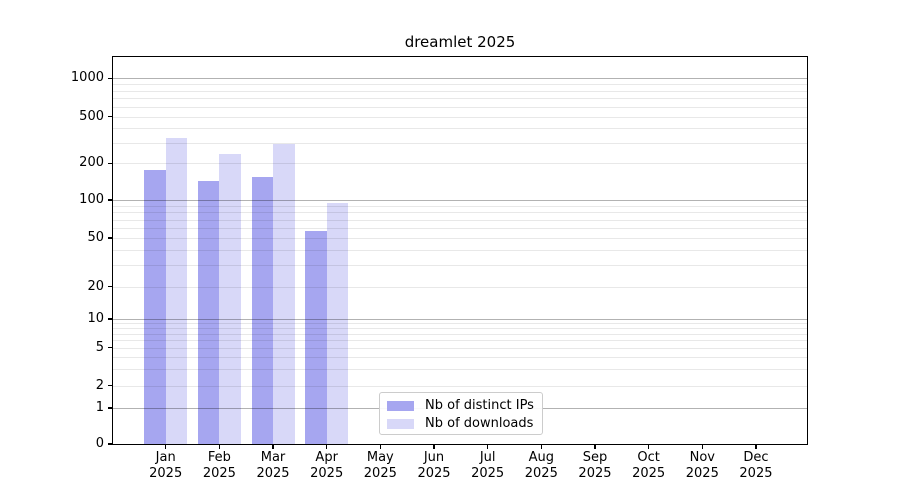 This screenshot has height=500, width=900. What do you see at coordinates (99, 407) in the screenshot?
I see `y-axis-tick-label: 1` at bounding box center [99, 407].